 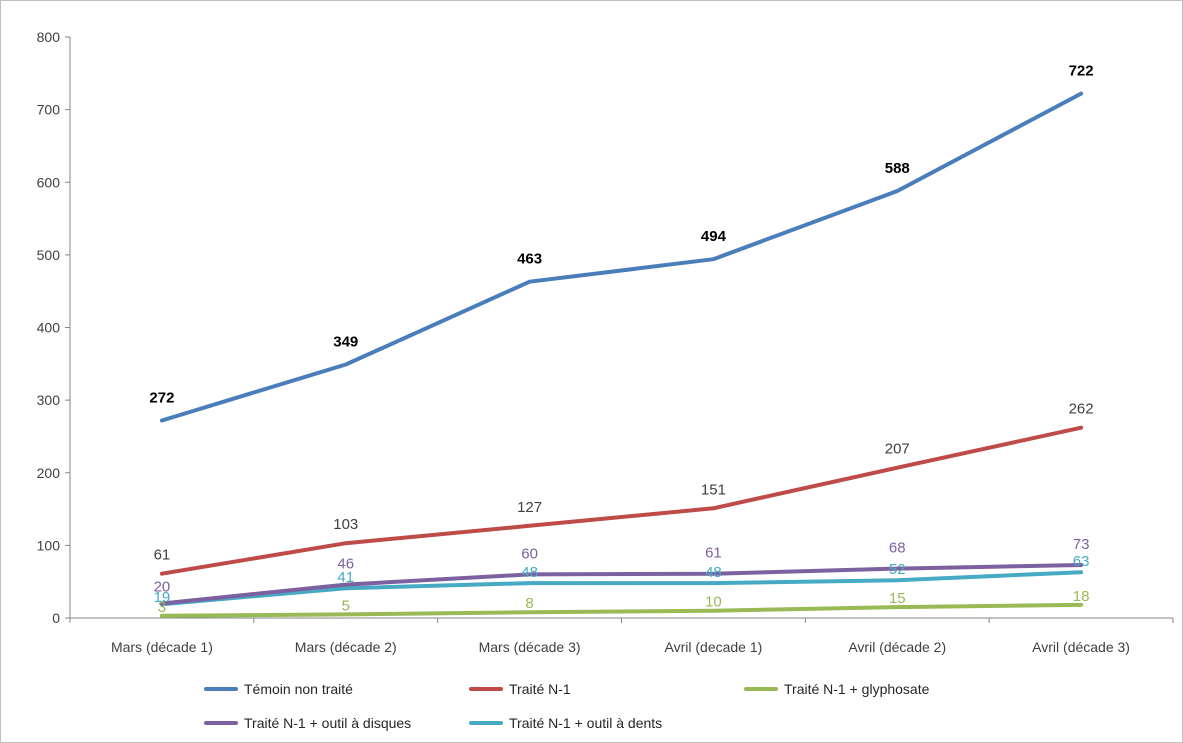 What do you see at coordinates (49, 473) in the screenshot?
I see `y-tick-label: 200` at bounding box center [49, 473].